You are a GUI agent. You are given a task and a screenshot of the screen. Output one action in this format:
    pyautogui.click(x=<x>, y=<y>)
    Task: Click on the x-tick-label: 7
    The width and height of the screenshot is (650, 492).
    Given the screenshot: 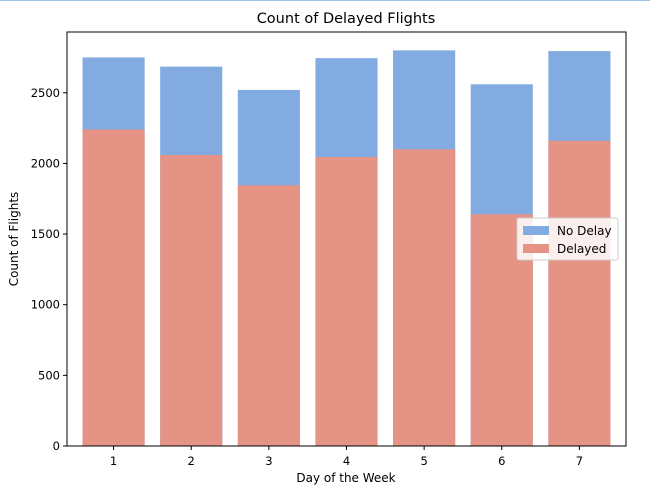 What is the action you would take?
    pyautogui.click(x=579, y=461)
    